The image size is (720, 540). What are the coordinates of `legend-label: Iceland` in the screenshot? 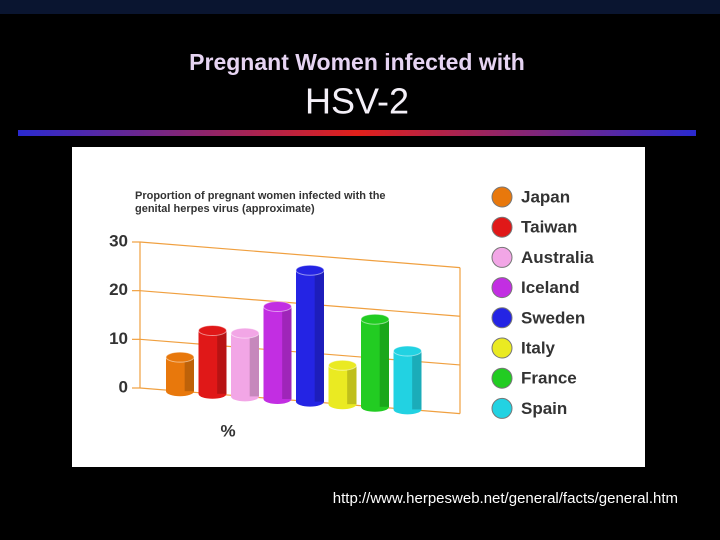 It's located at (550, 287).